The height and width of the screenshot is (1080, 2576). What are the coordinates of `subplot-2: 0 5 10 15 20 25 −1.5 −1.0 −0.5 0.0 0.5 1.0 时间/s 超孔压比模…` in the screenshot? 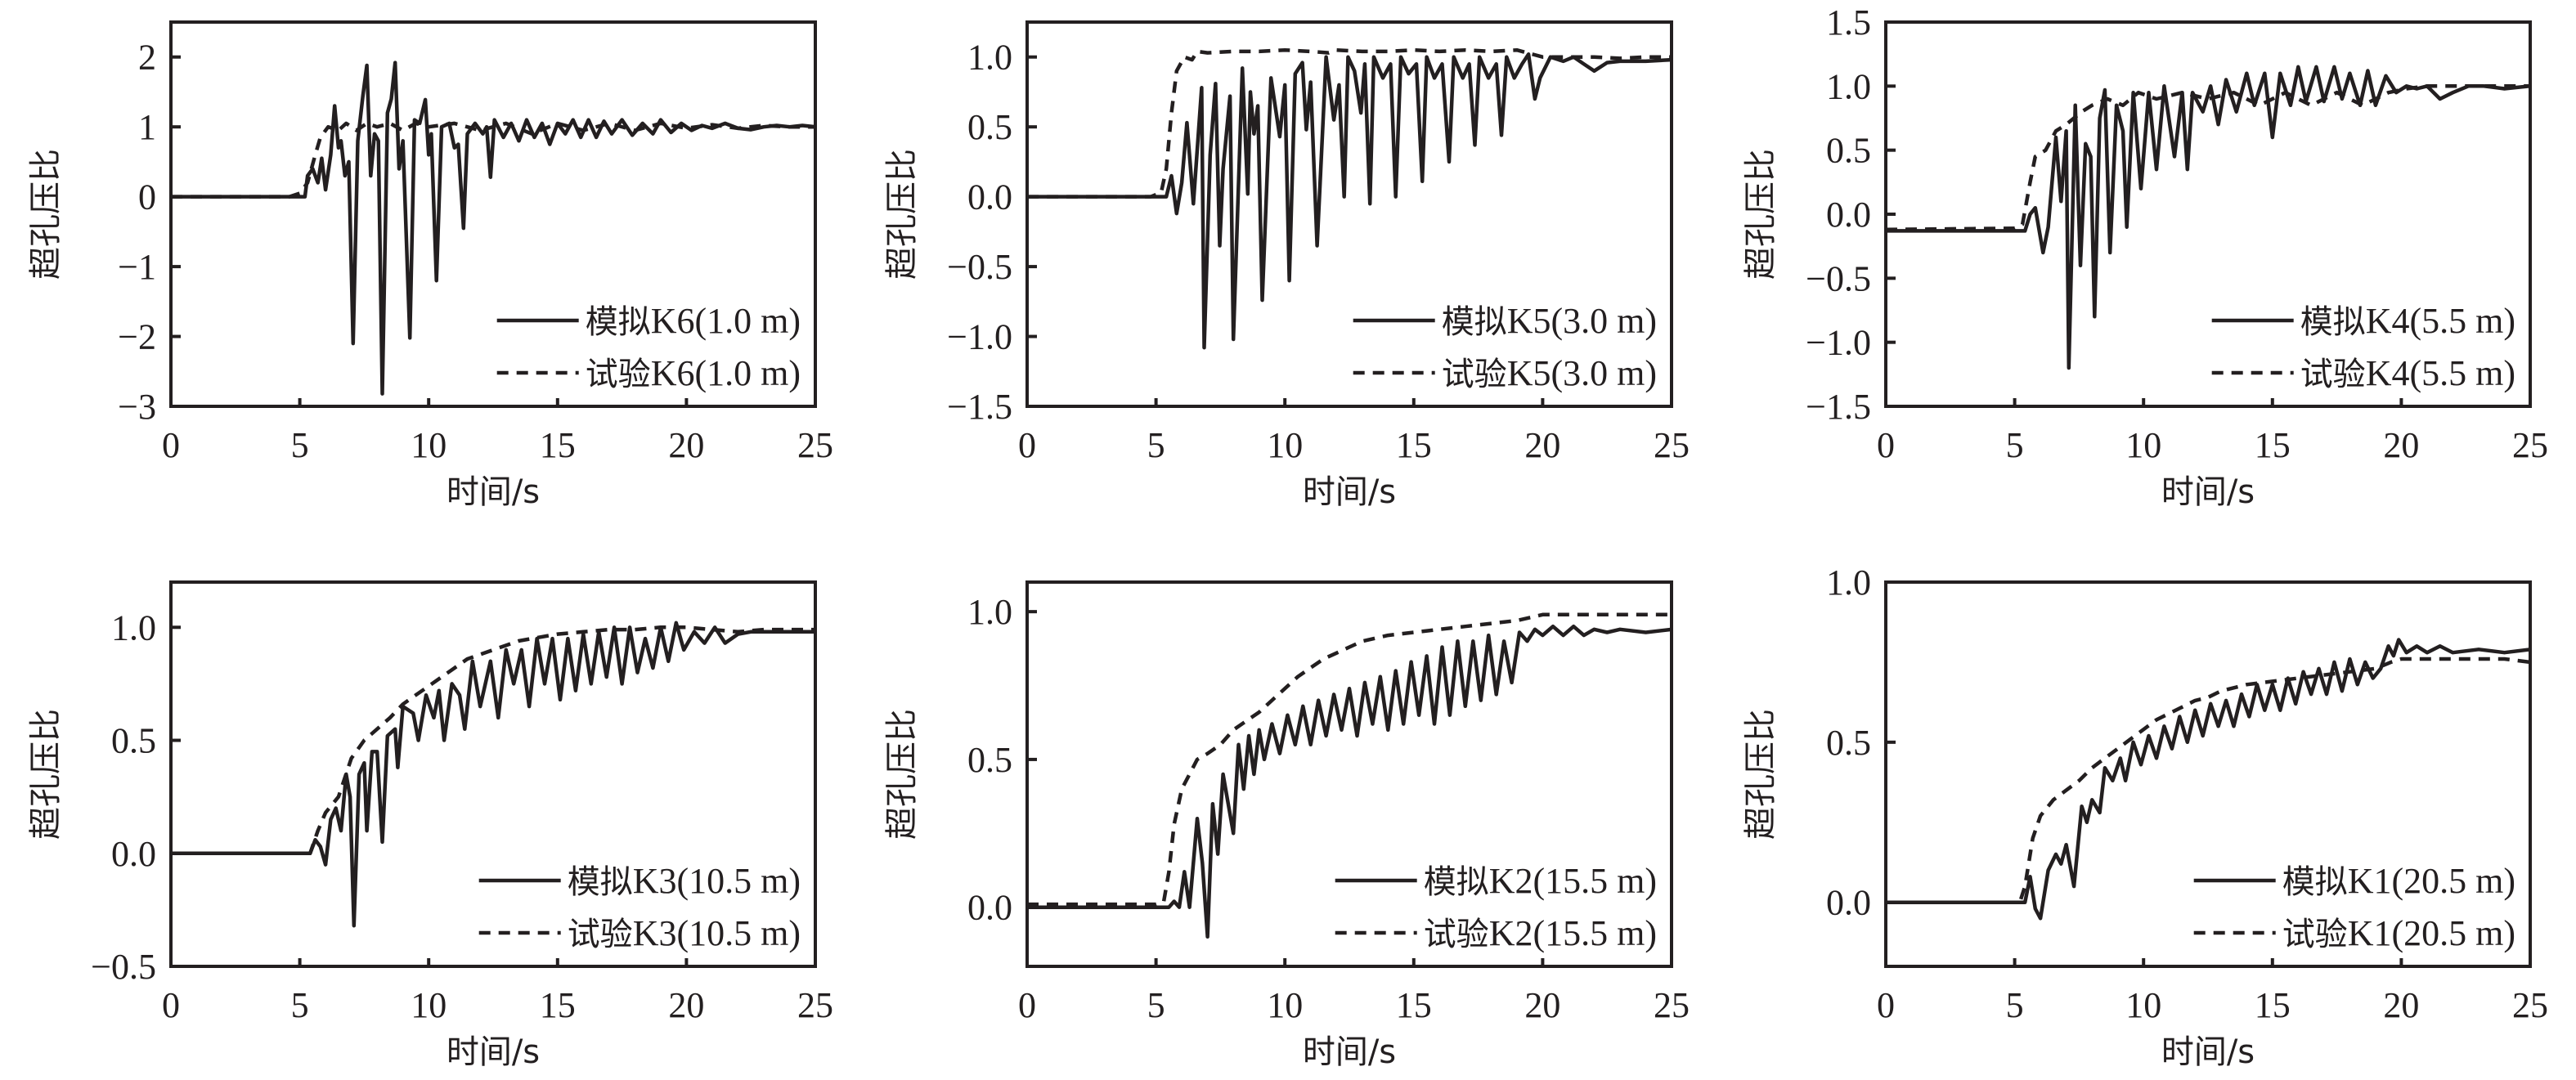 It's located at (1286, 265).